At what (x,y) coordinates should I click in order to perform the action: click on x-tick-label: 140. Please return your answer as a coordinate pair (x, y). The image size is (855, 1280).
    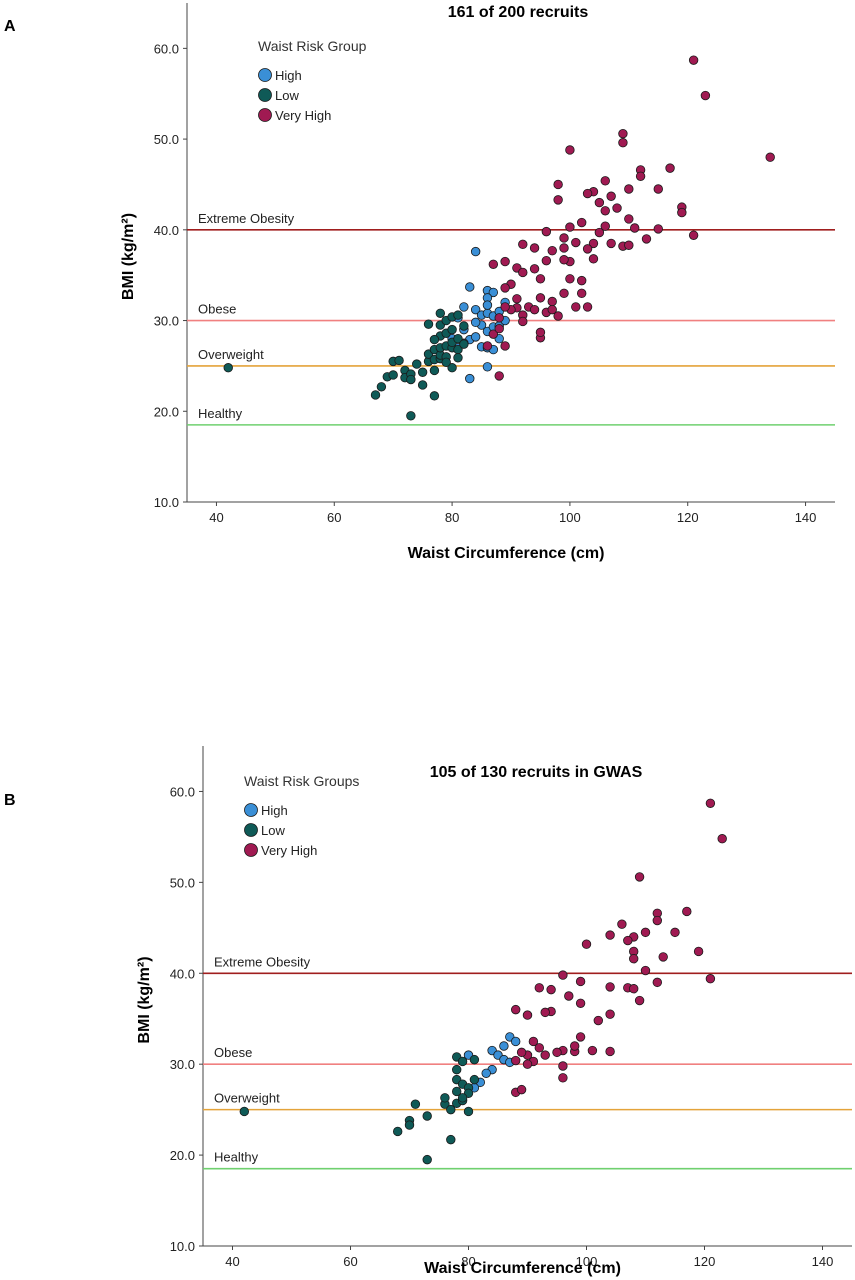
    Looking at the image, I should click on (806, 517).